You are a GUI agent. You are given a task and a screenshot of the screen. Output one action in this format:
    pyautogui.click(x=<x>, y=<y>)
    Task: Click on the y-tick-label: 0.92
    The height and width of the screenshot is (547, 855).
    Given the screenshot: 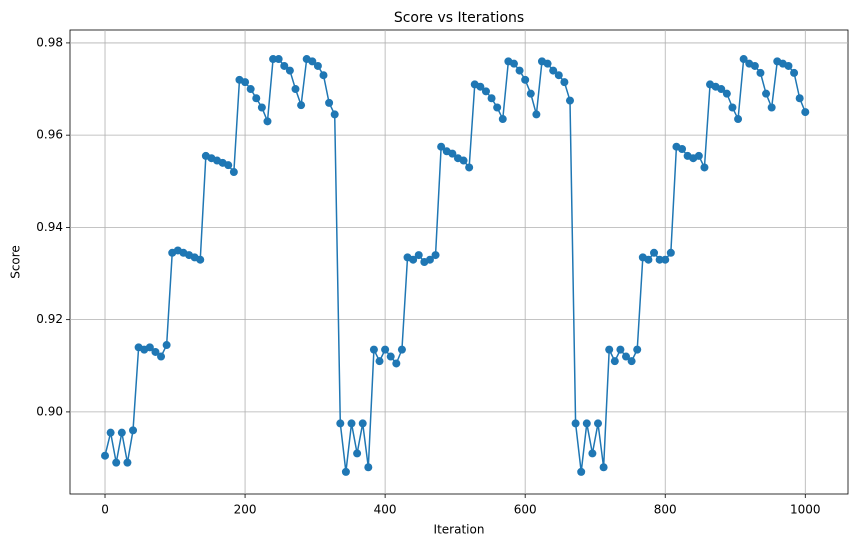 What is the action you would take?
    pyautogui.click(x=49, y=319)
    